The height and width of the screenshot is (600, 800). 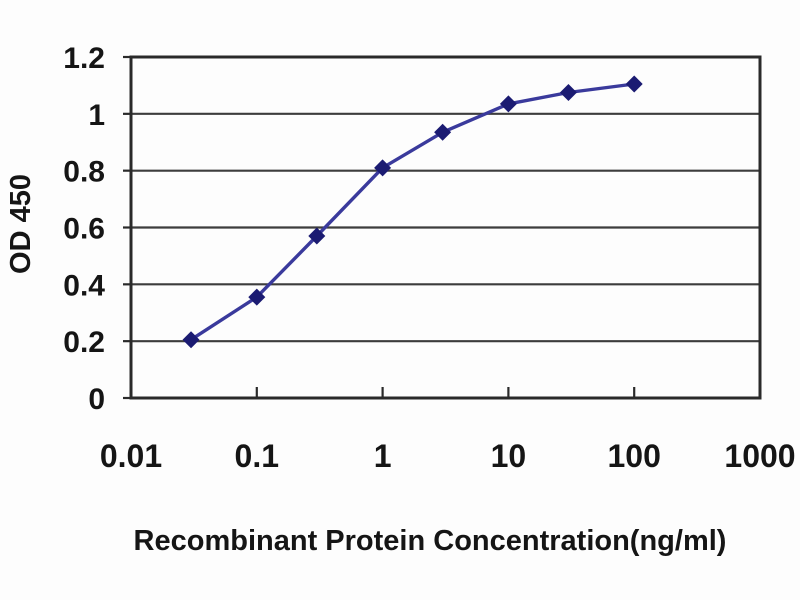 I want to click on y-axis-title: OD 450, so click(x=21, y=224).